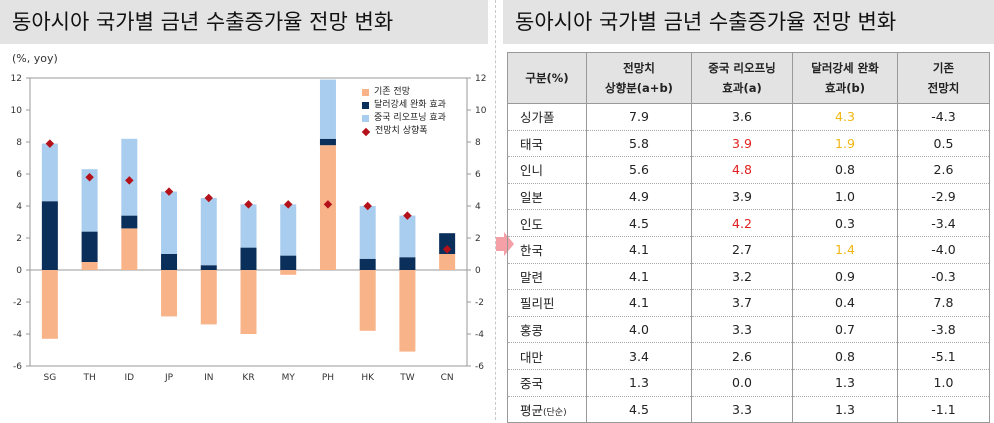 Image resolution: width=994 pixels, height=423 pixels. Describe the element at coordinates (129, 180) in the screenshot. I see `marker-total-id` at that location.